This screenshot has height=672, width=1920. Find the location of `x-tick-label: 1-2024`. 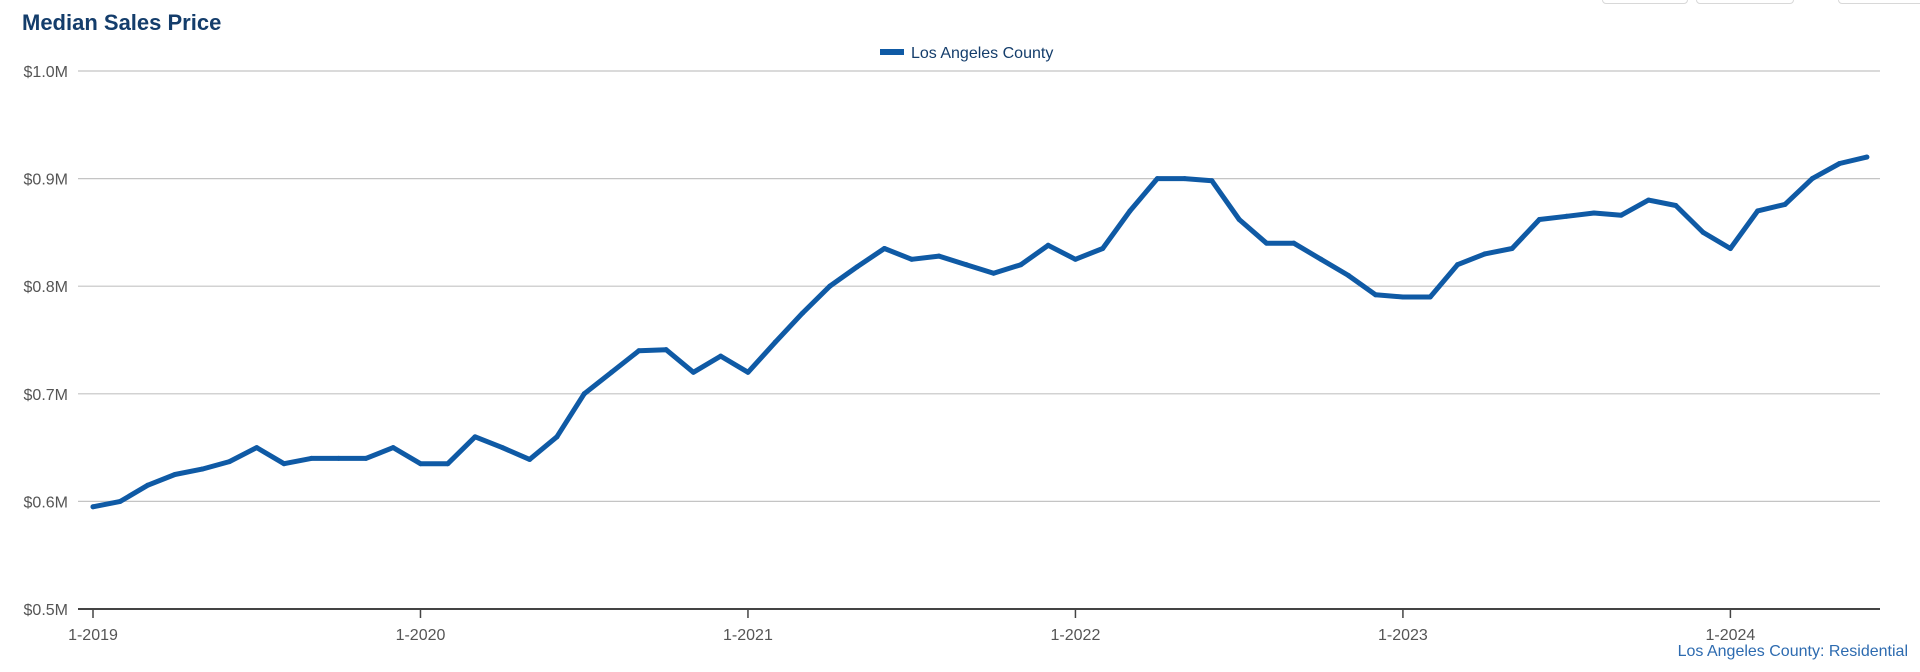

x-tick-label: 1-2024 is located at coordinates (1730, 635).